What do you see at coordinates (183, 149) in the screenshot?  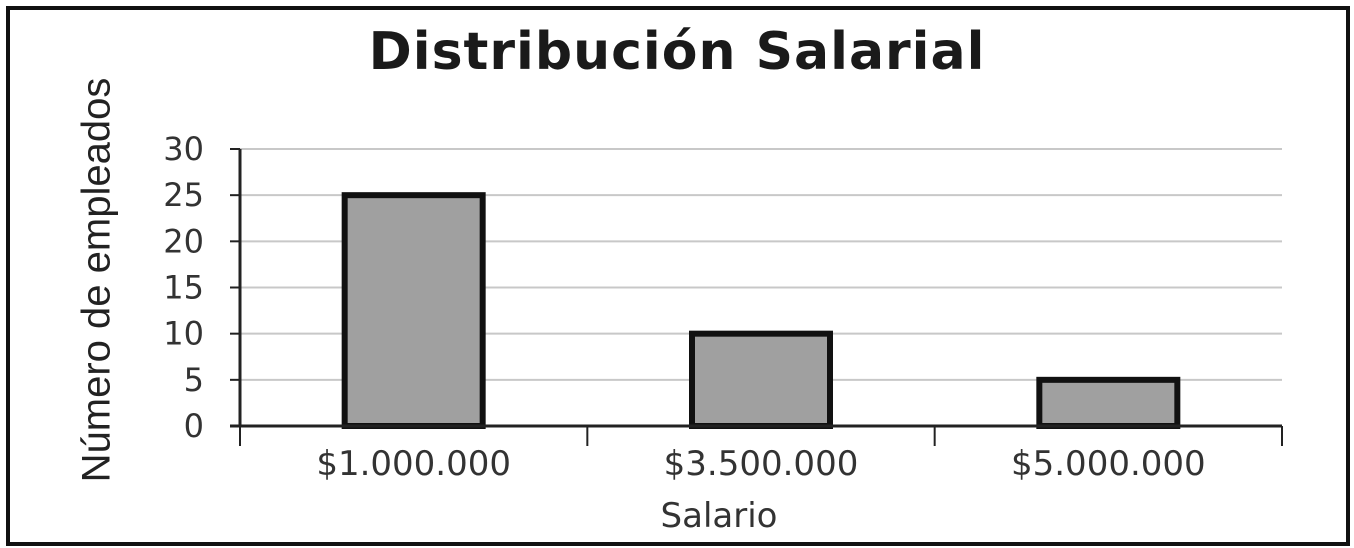 I see `y-tick-label: 30` at bounding box center [183, 149].